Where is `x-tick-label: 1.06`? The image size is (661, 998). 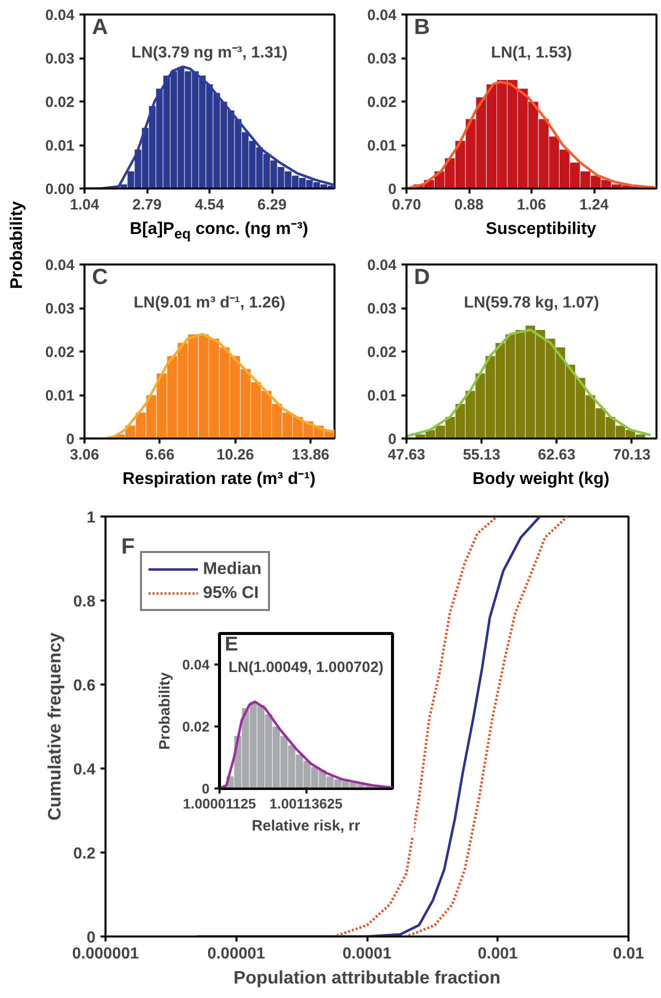
x-tick-label: 1.06 is located at coordinates (531, 205).